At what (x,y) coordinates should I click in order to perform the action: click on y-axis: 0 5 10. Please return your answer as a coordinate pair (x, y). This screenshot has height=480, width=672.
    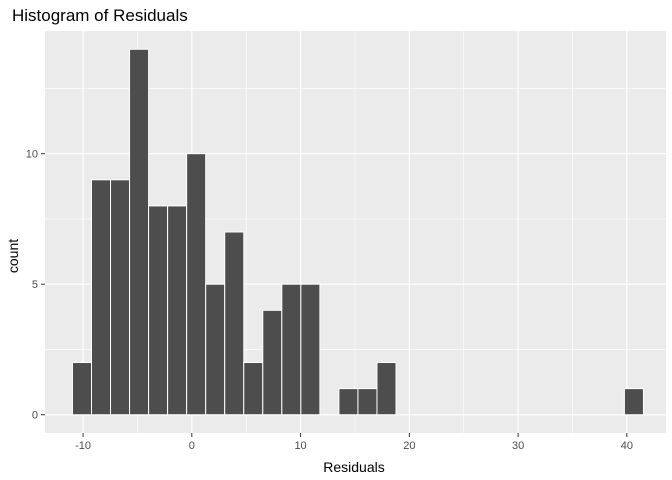
    Looking at the image, I should click on (35, 285).